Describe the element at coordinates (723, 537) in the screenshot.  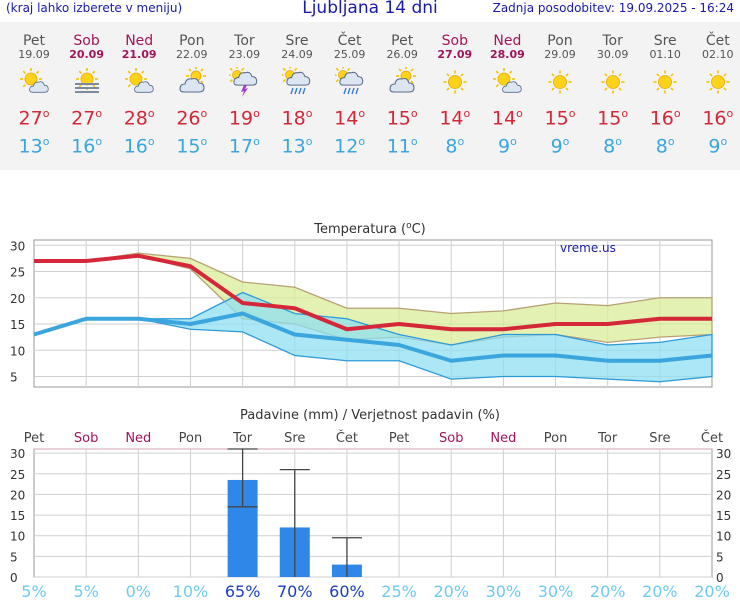
I see `y-tick-label-right: 10` at that location.